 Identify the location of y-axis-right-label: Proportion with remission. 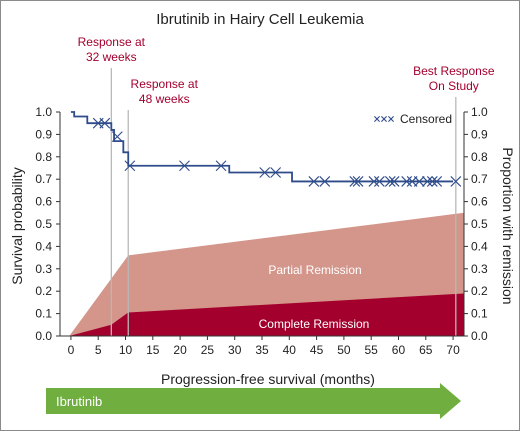
(508, 225).